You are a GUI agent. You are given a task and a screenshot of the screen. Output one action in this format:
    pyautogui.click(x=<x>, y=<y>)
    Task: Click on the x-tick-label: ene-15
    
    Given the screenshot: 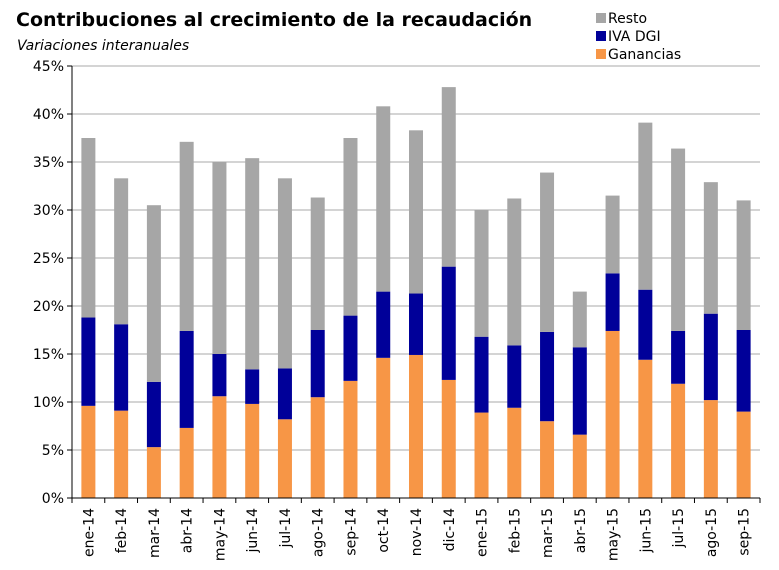 What is the action you would take?
    pyautogui.click(x=483, y=532)
    